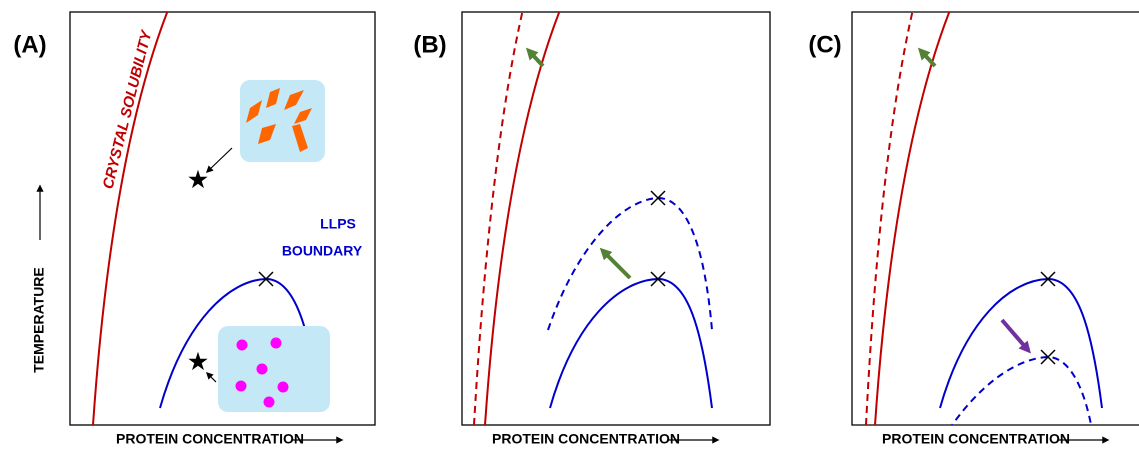 The width and height of the screenshot is (1139, 450). Describe the element at coordinates (631, 343) in the screenshot. I see `llps-curve` at that location.